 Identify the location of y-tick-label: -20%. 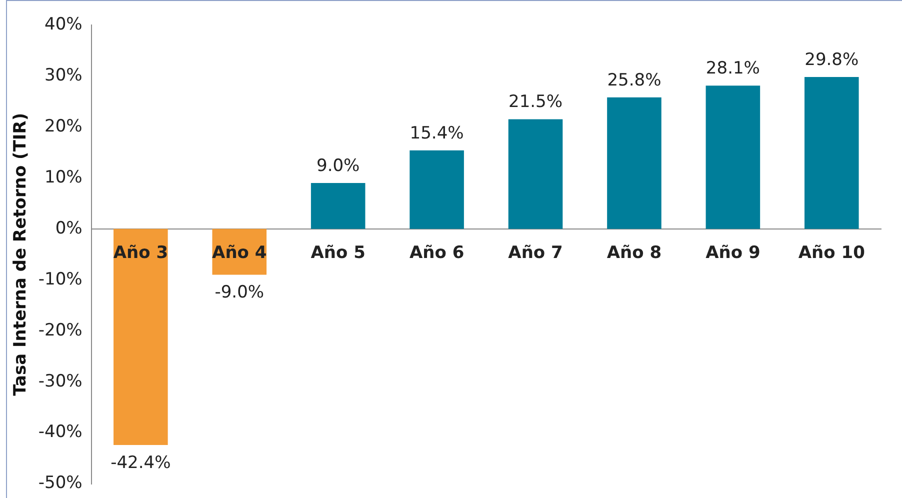
(60, 330).